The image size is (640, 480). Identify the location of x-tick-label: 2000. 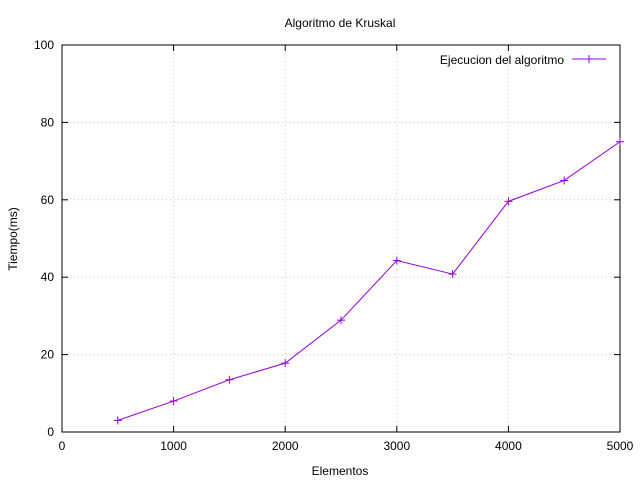
(285, 446).